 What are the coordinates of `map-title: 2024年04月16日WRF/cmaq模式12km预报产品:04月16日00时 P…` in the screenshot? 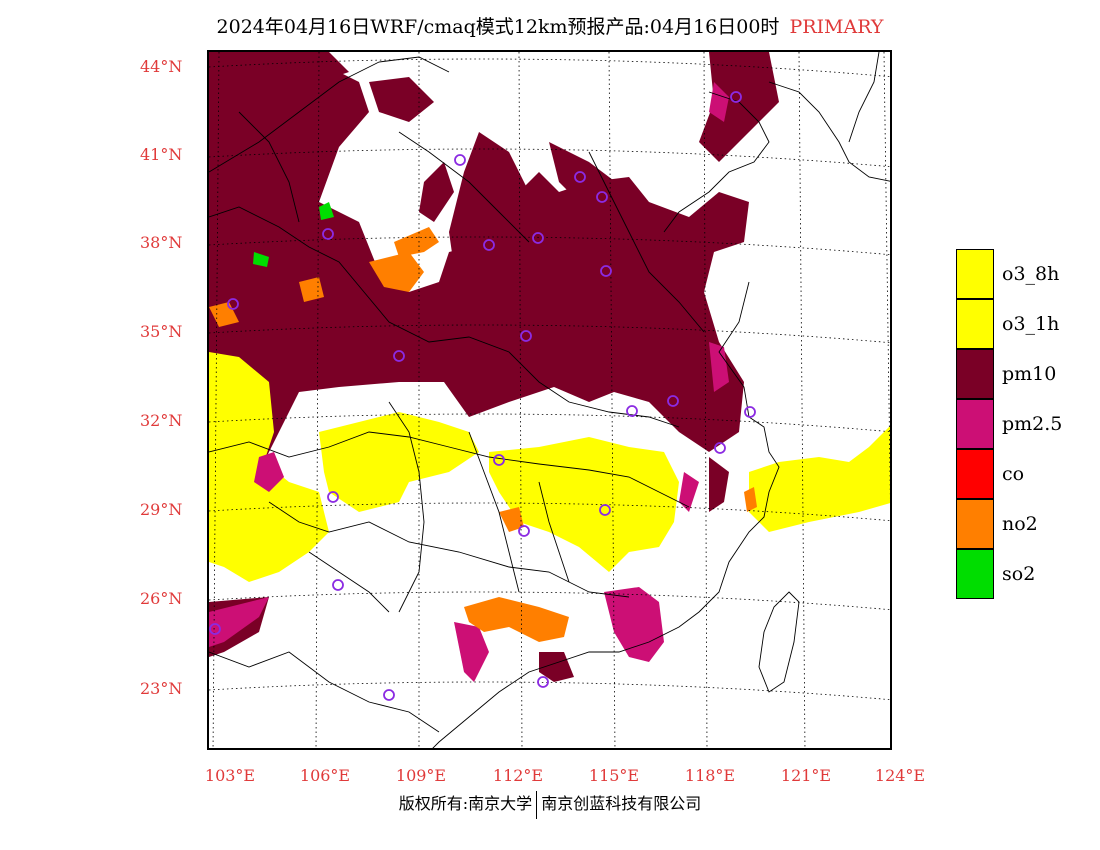 It's located at (550, 25).